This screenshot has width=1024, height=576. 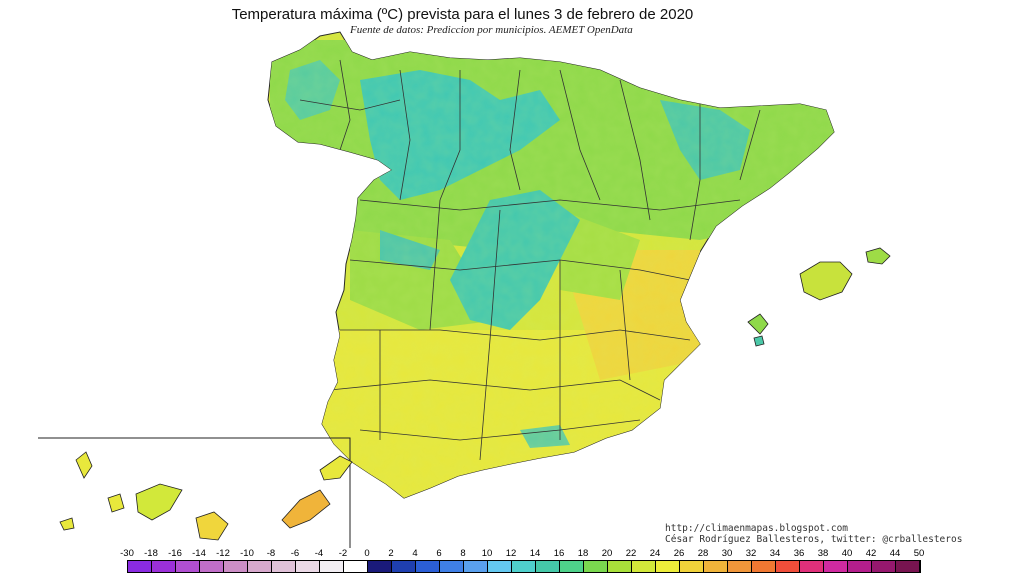 I want to click on scale-label: -4, so click(x=319, y=553).